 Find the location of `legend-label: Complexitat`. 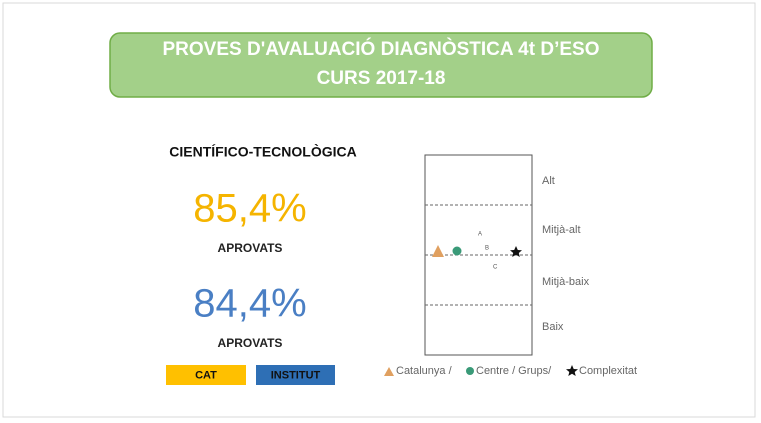

legend-label: Complexitat is located at coordinates (608, 371).